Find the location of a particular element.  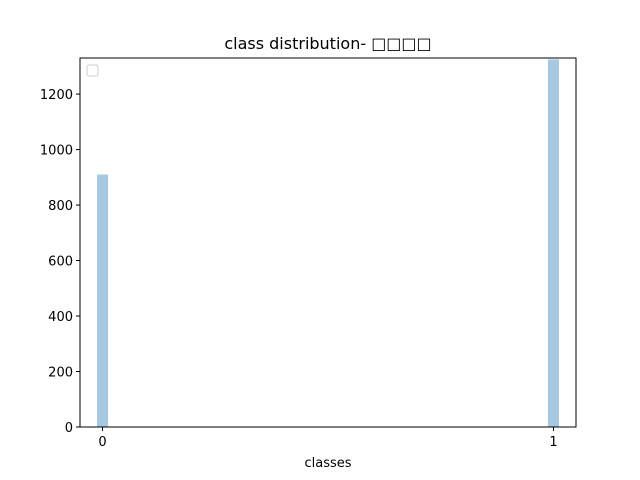

x-axis-label: classes is located at coordinates (327, 463).